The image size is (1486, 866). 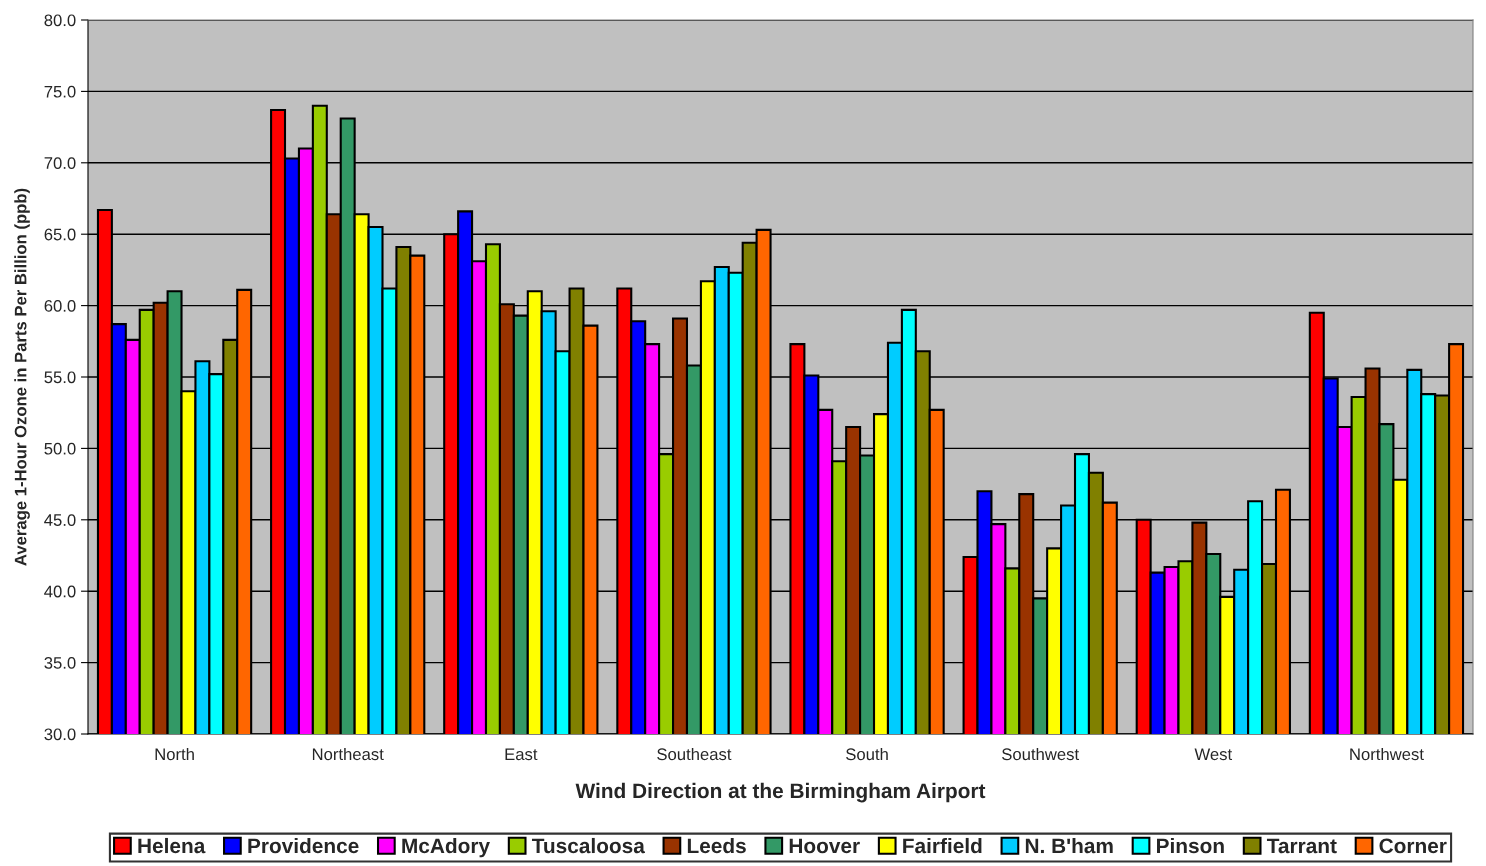 What do you see at coordinates (1069, 845) in the screenshot?
I see `legend-label: N. B'ham` at bounding box center [1069, 845].